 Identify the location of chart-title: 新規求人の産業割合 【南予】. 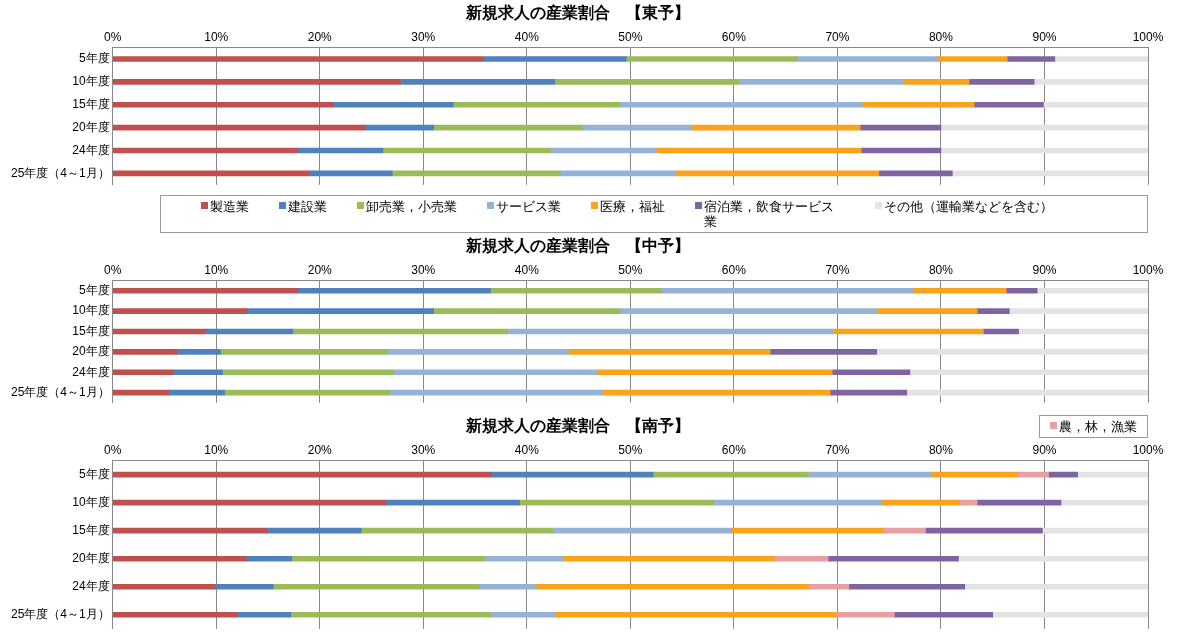
(577, 425).